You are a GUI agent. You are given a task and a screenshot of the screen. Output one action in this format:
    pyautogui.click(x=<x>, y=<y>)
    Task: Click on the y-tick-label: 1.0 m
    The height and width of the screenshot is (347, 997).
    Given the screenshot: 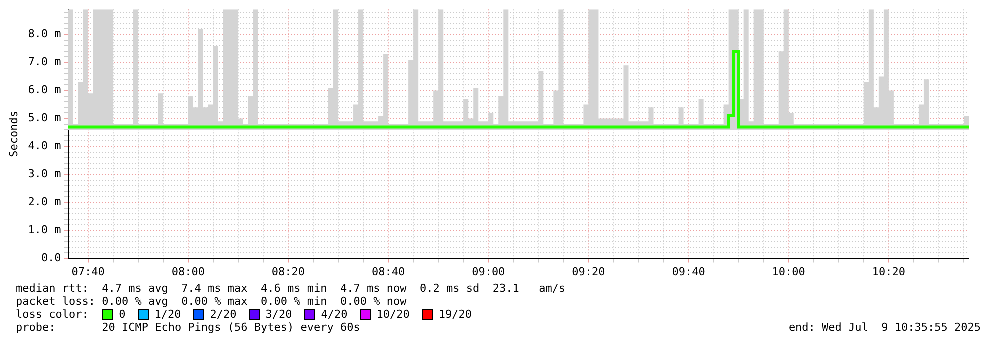 What is the action you would take?
    pyautogui.click(x=45, y=230)
    